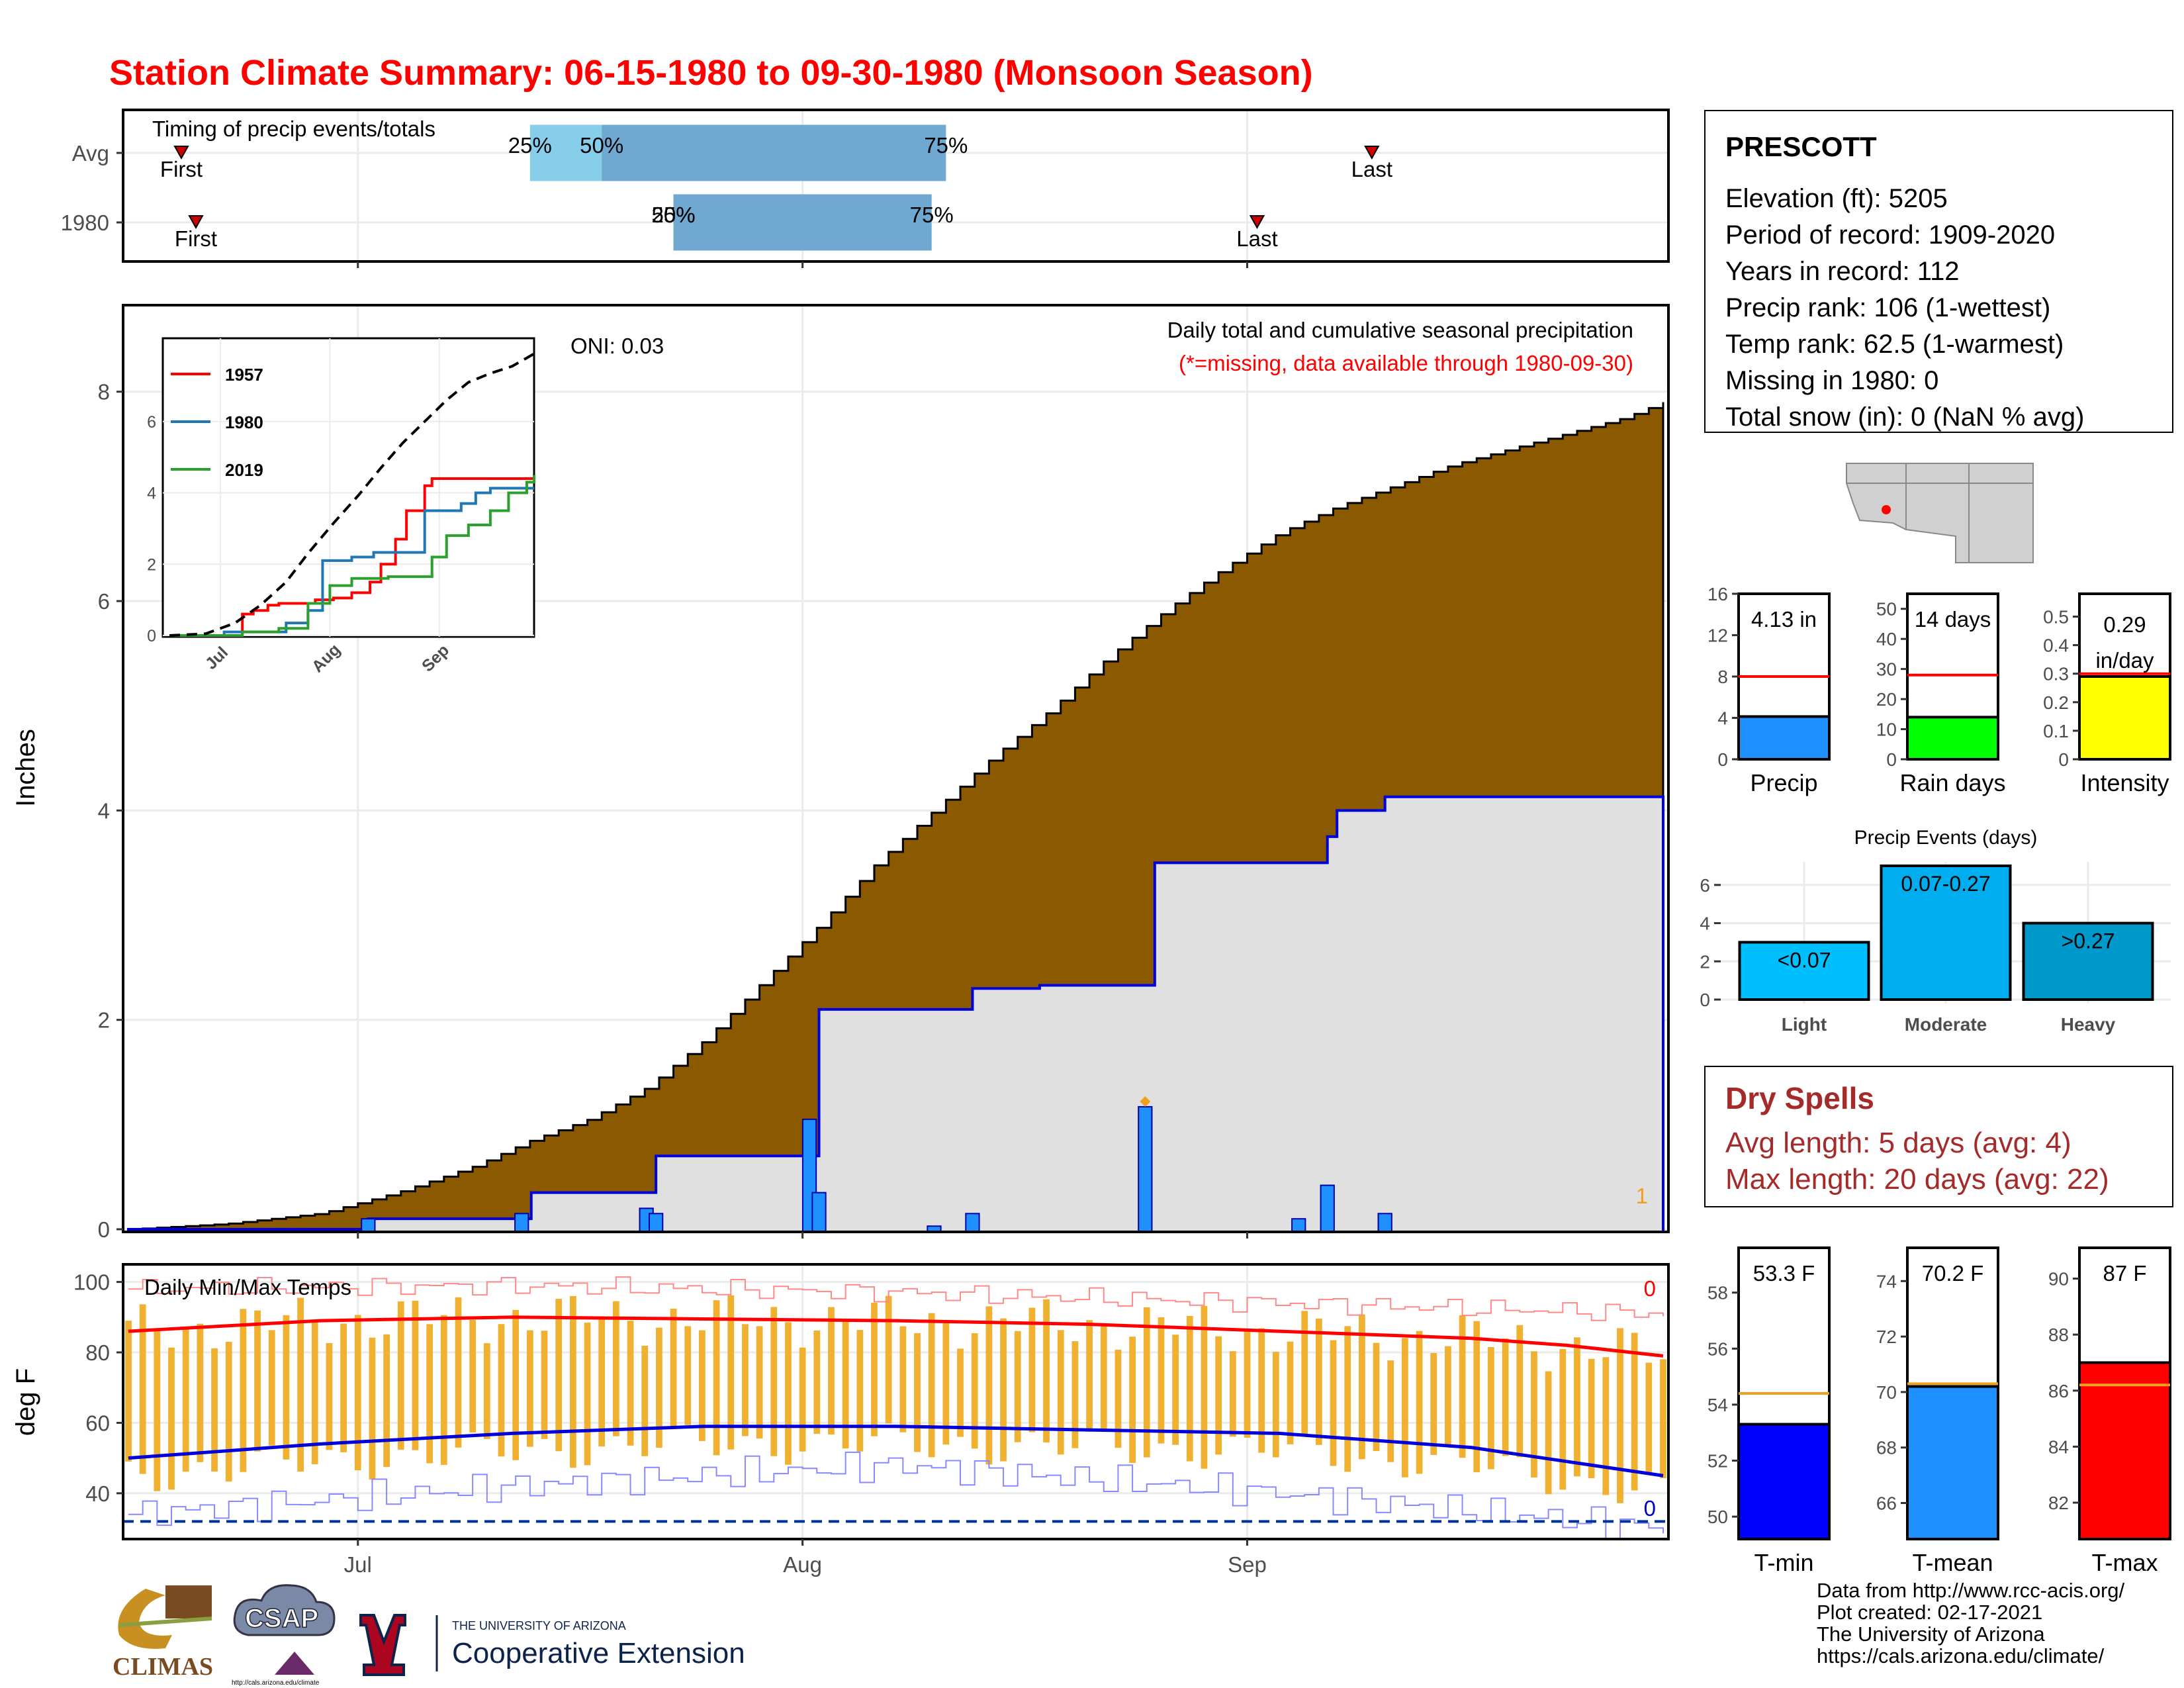 The width and height of the screenshot is (2184, 1688). Describe the element at coordinates (2058, 1279) in the screenshot. I see `small-bar-ytick-label: 90` at that location.